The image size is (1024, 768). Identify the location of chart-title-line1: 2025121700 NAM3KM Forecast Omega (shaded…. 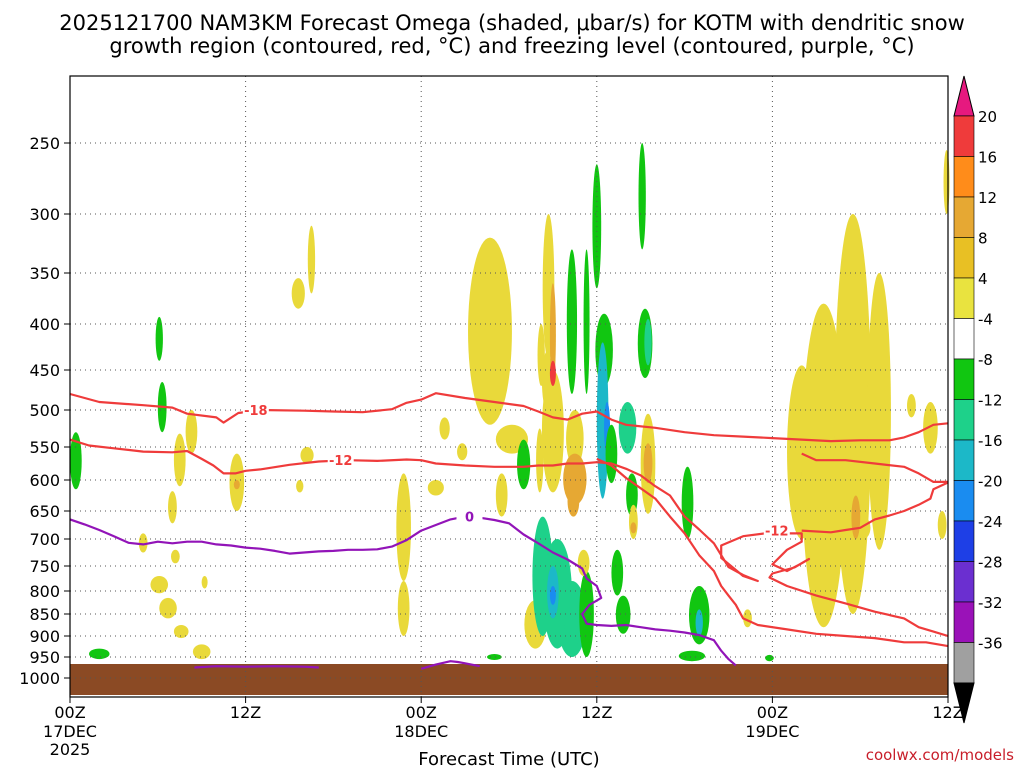
(512, 23).